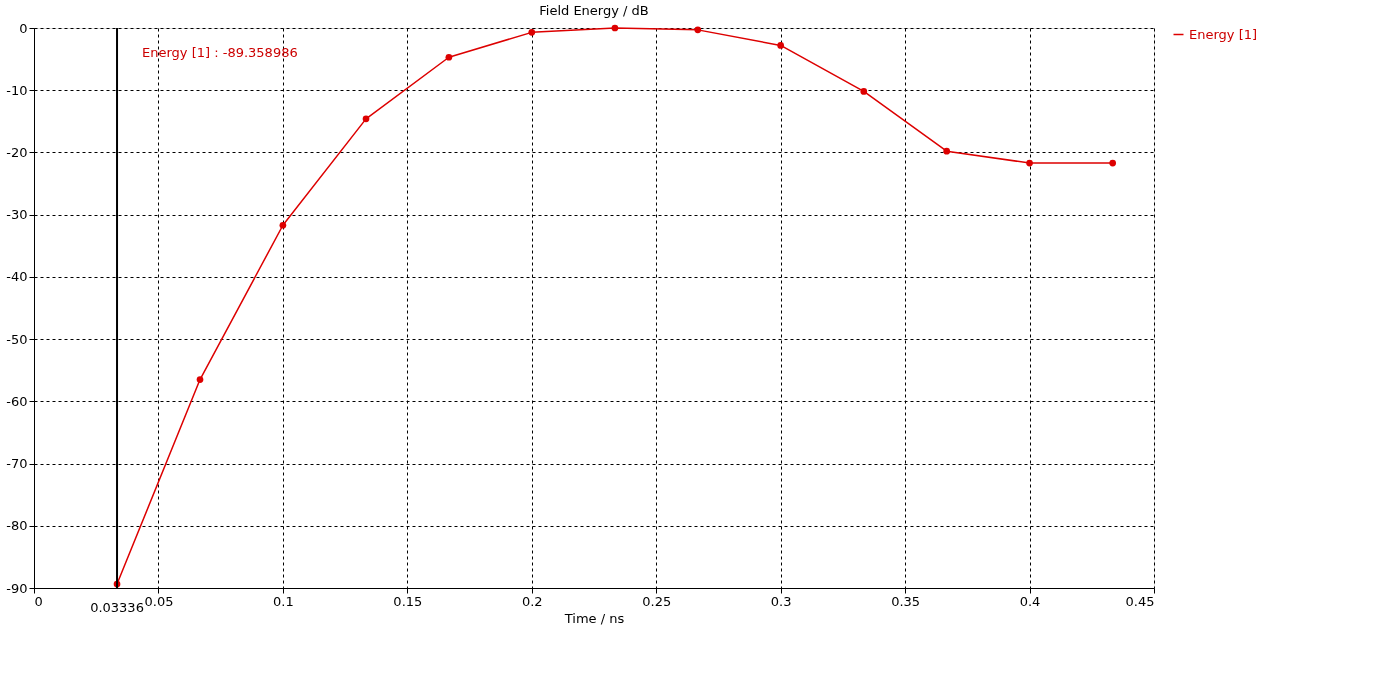 This screenshot has width=1386, height=689. Describe the element at coordinates (594, 10) in the screenshot. I see `chart-title: Field Energy / dB` at that location.